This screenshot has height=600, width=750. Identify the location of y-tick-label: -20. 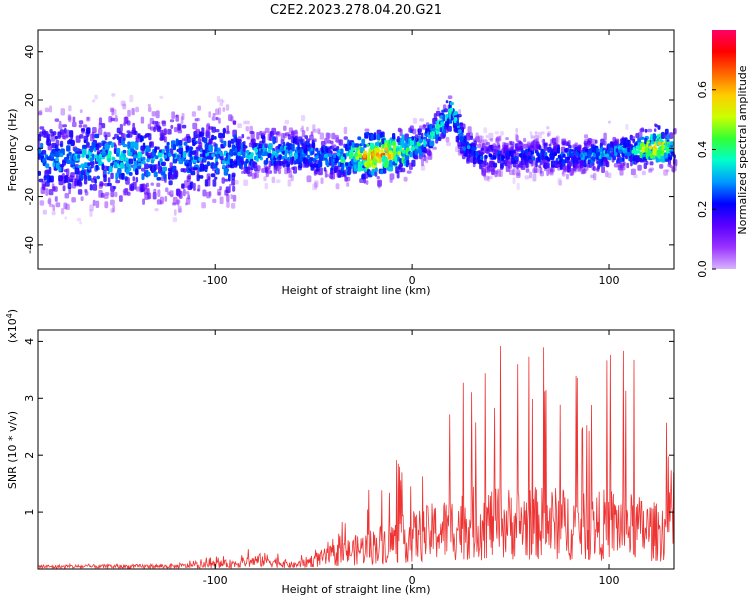
(29, 197).